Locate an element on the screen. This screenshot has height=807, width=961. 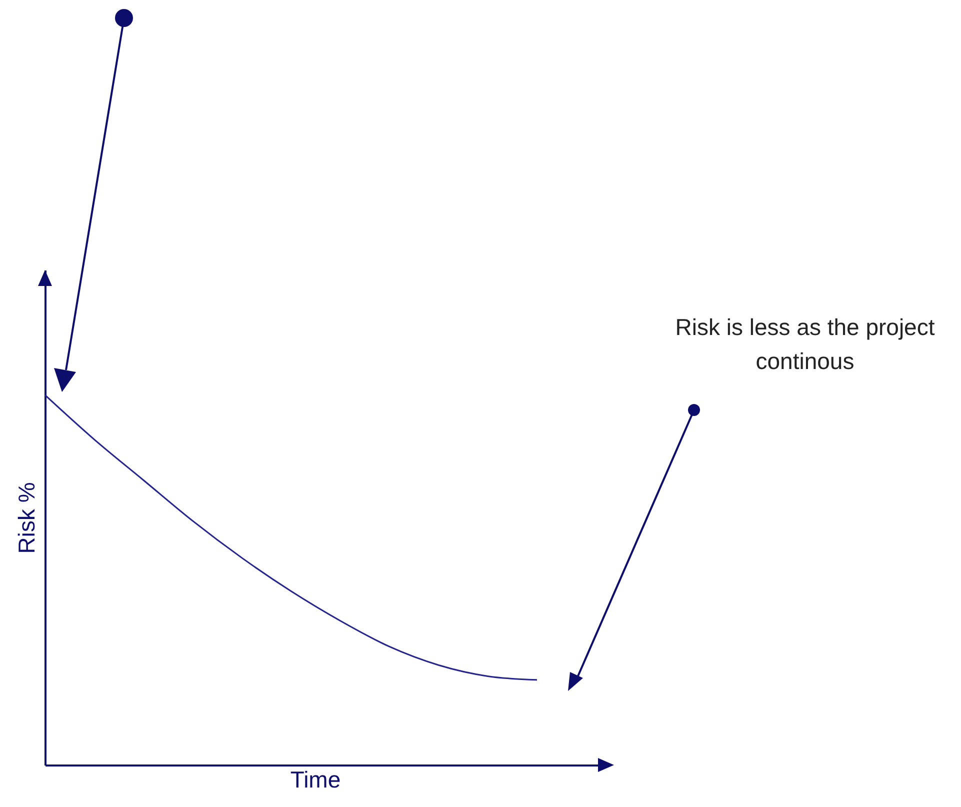
x-axis-title: Time is located at coordinates (315, 779).